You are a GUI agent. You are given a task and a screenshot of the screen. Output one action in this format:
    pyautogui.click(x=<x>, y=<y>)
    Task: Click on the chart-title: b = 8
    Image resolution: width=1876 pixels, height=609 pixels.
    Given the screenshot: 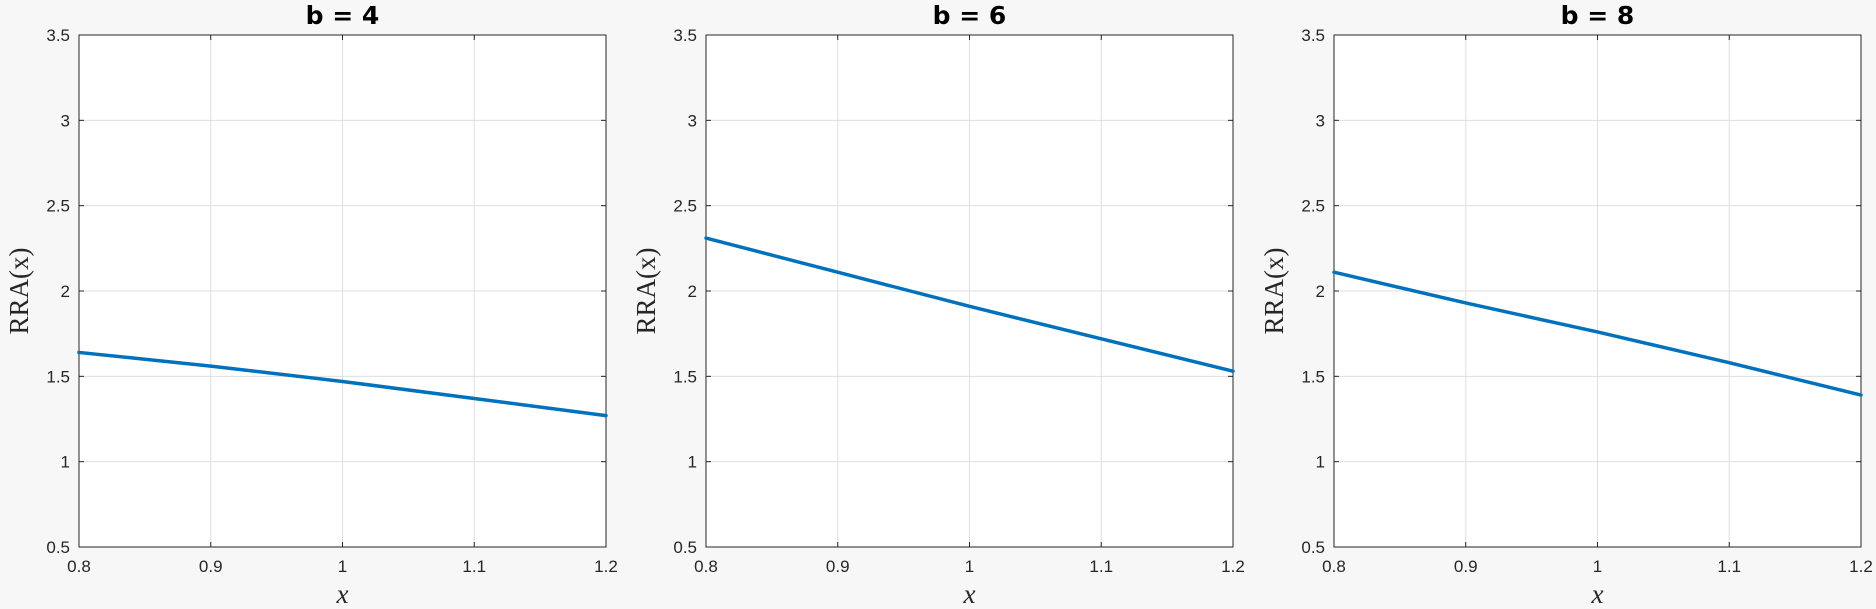 What is the action you would take?
    pyautogui.click(x=1598, y=15)
    